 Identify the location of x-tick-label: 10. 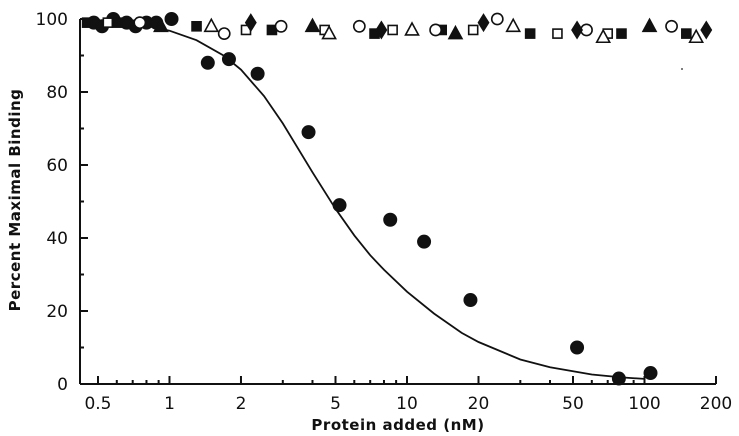
(407, 404).